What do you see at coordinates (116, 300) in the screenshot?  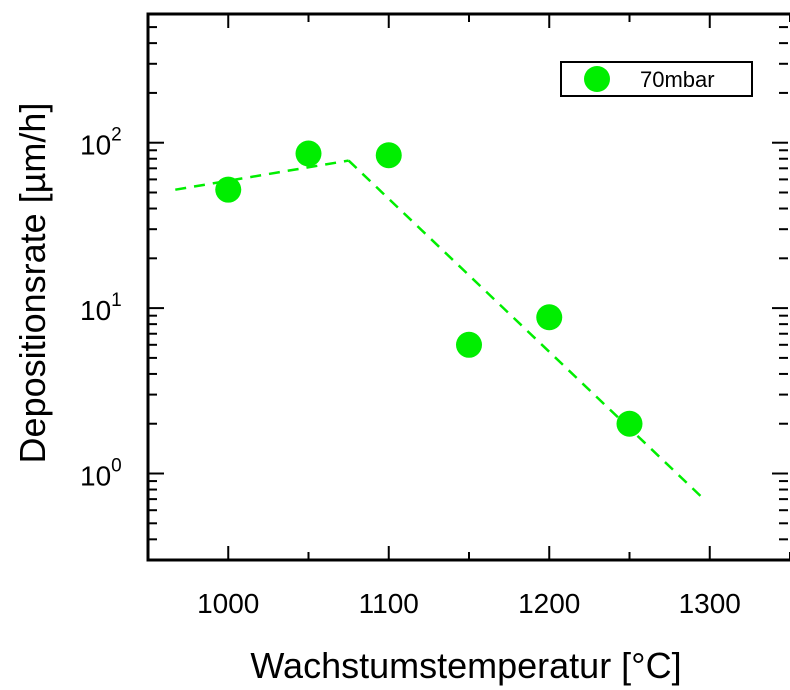 I see `y-tick-exponent: 1` at bounding box center [116, 300].